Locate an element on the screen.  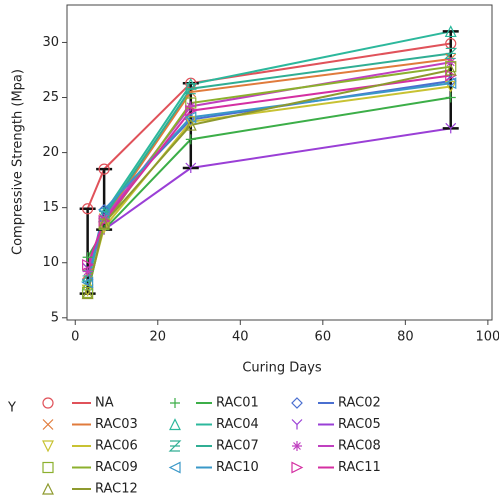
legend-item: RAC10 is located at coordinates (213, 467).